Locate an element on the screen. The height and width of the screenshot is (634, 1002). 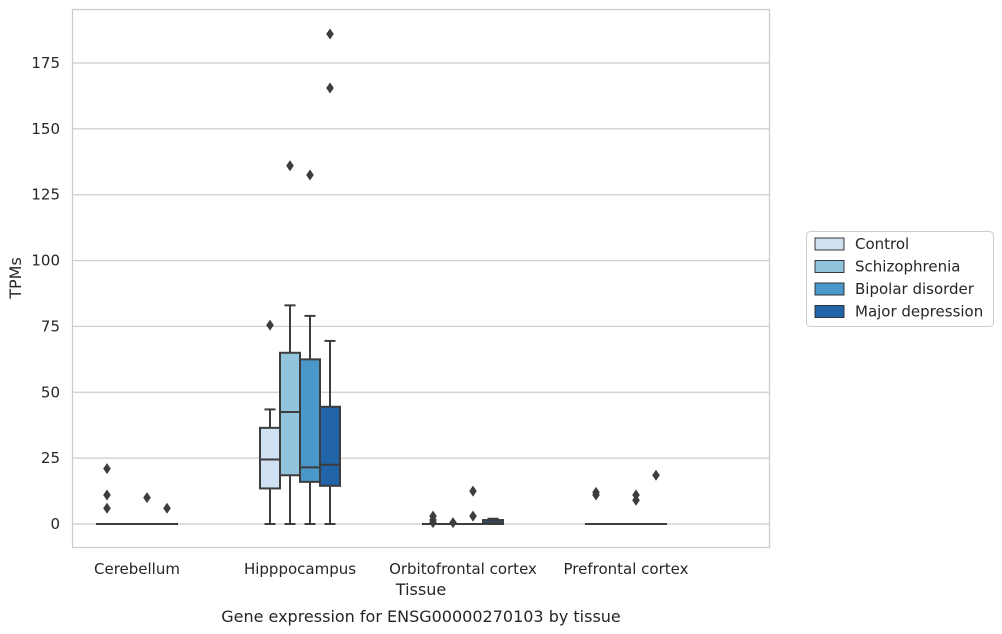
y-tick-label: 75 is located at coordinates (50, 326).